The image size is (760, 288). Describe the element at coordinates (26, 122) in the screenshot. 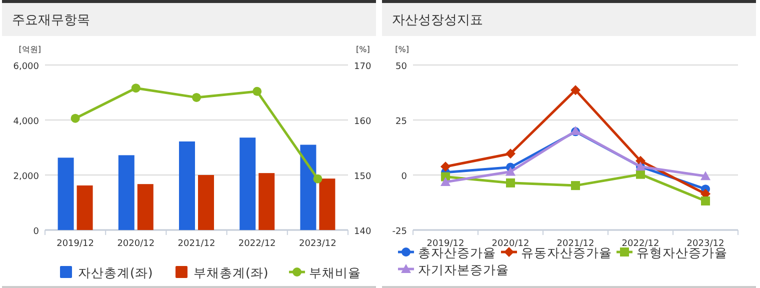

I see `y-tick-label: 4,000` at that location.